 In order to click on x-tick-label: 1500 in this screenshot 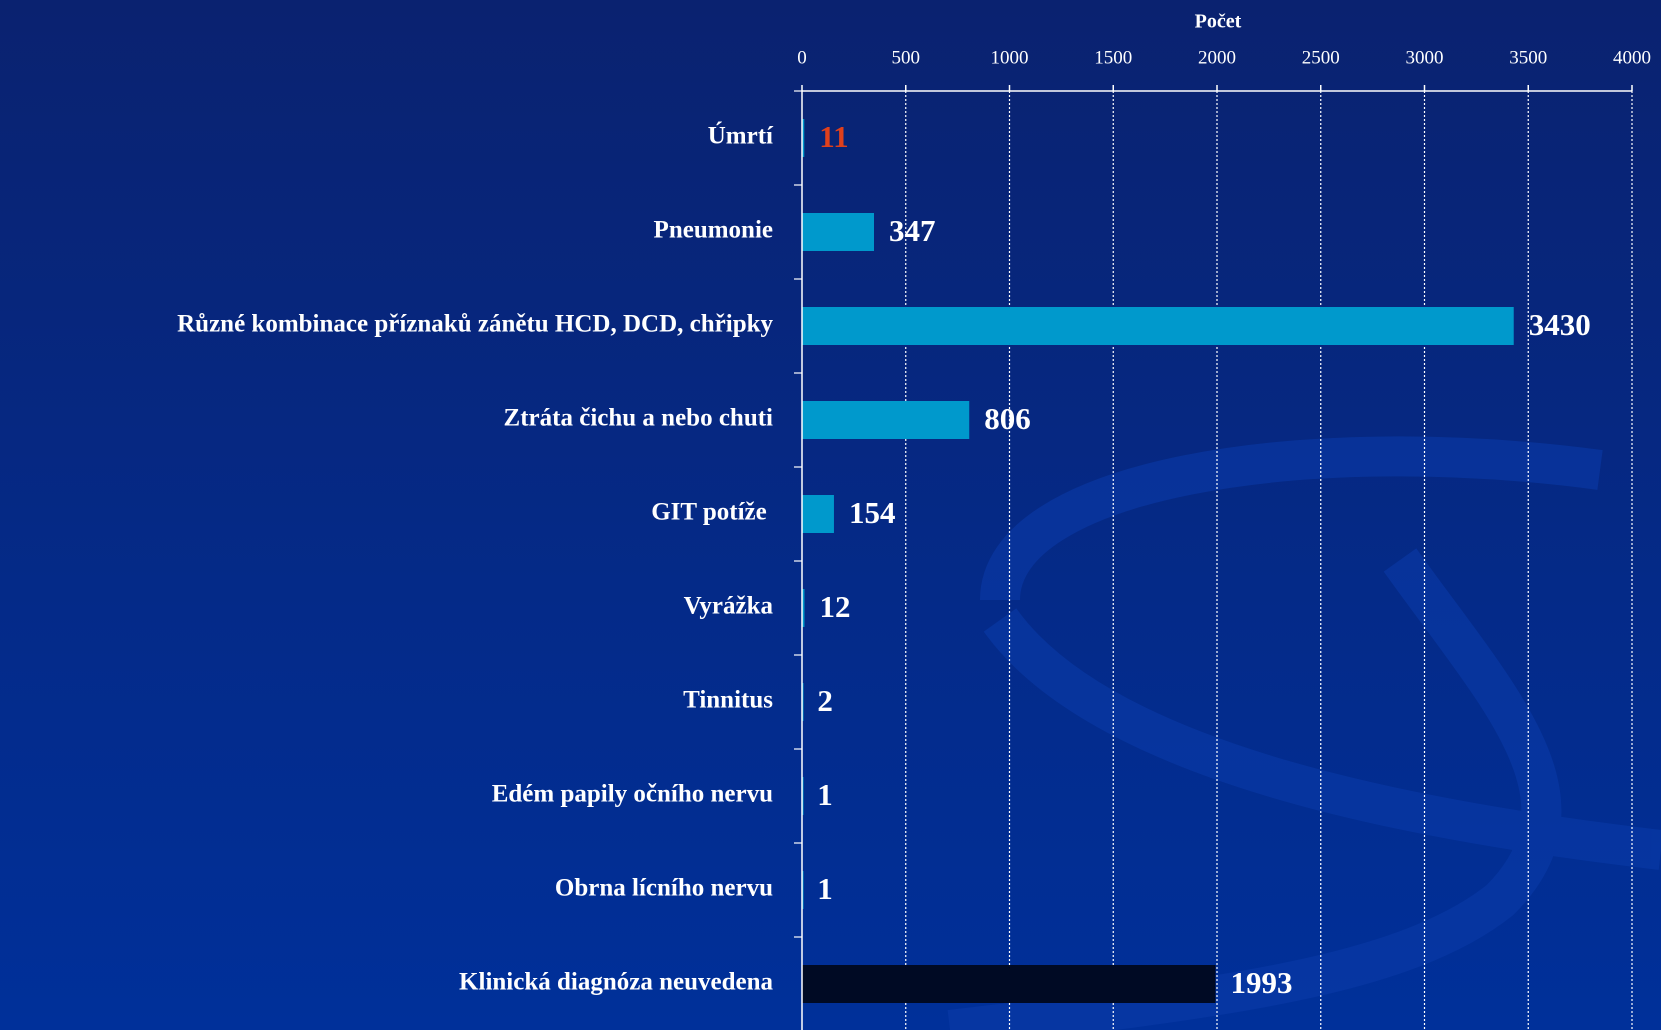, I will do `click(1113, 57)`.